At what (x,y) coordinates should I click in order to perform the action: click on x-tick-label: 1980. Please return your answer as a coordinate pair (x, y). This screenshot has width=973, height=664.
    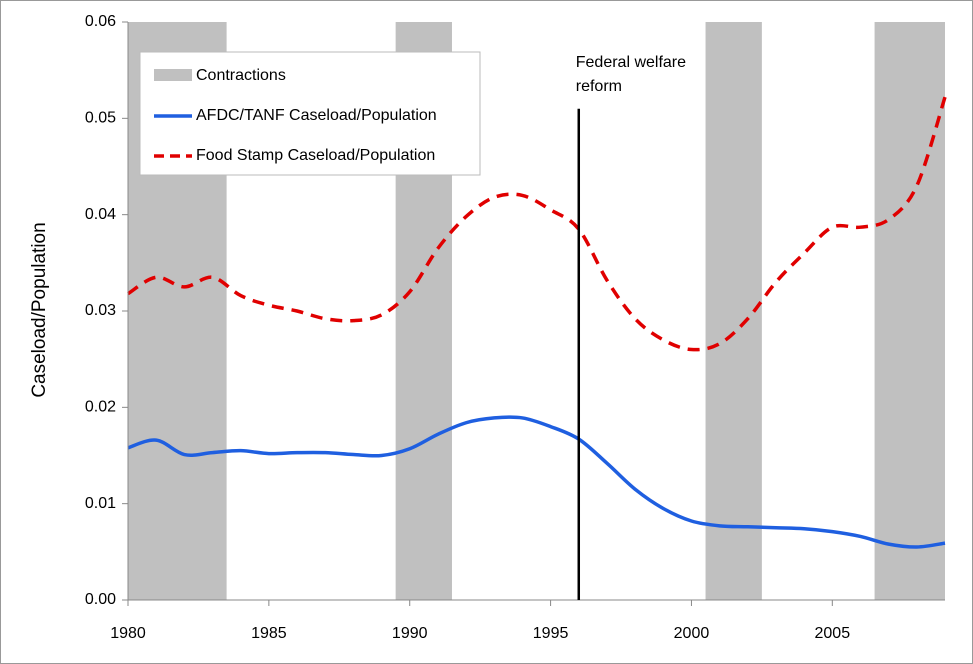
    Looking at the image, I should click on (128, 633).